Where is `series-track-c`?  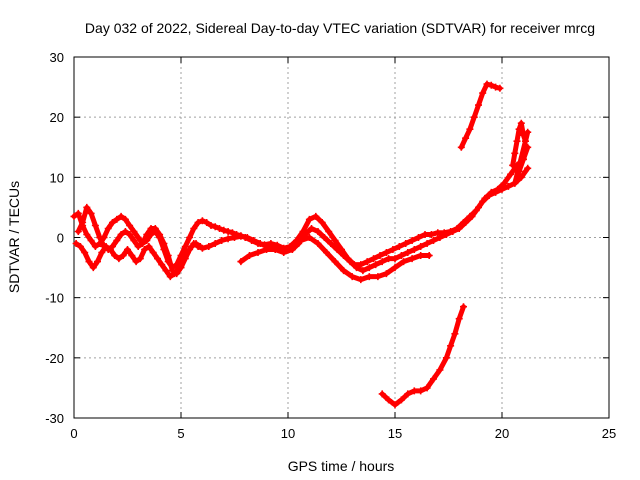 series-track-c is located at coordinates (138, 260).